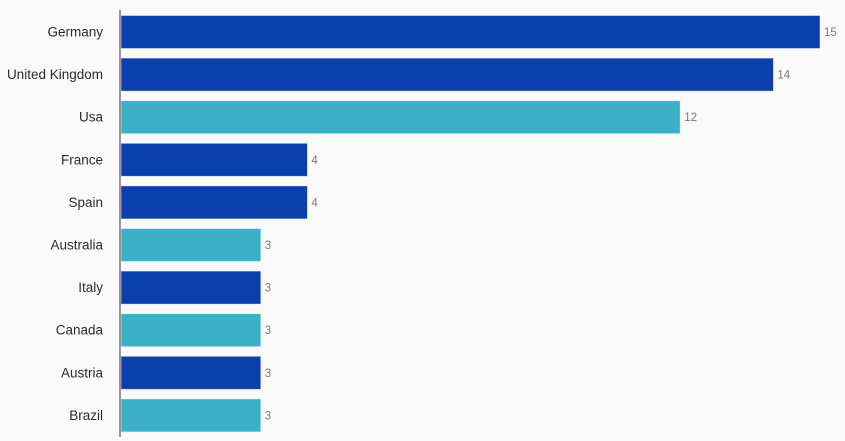 The height and width of the screenshot is (441, 845). What do you see at coordinates (191, 330) in the screenshot?
I see `bar-canada` at bounding box center [191, 330].